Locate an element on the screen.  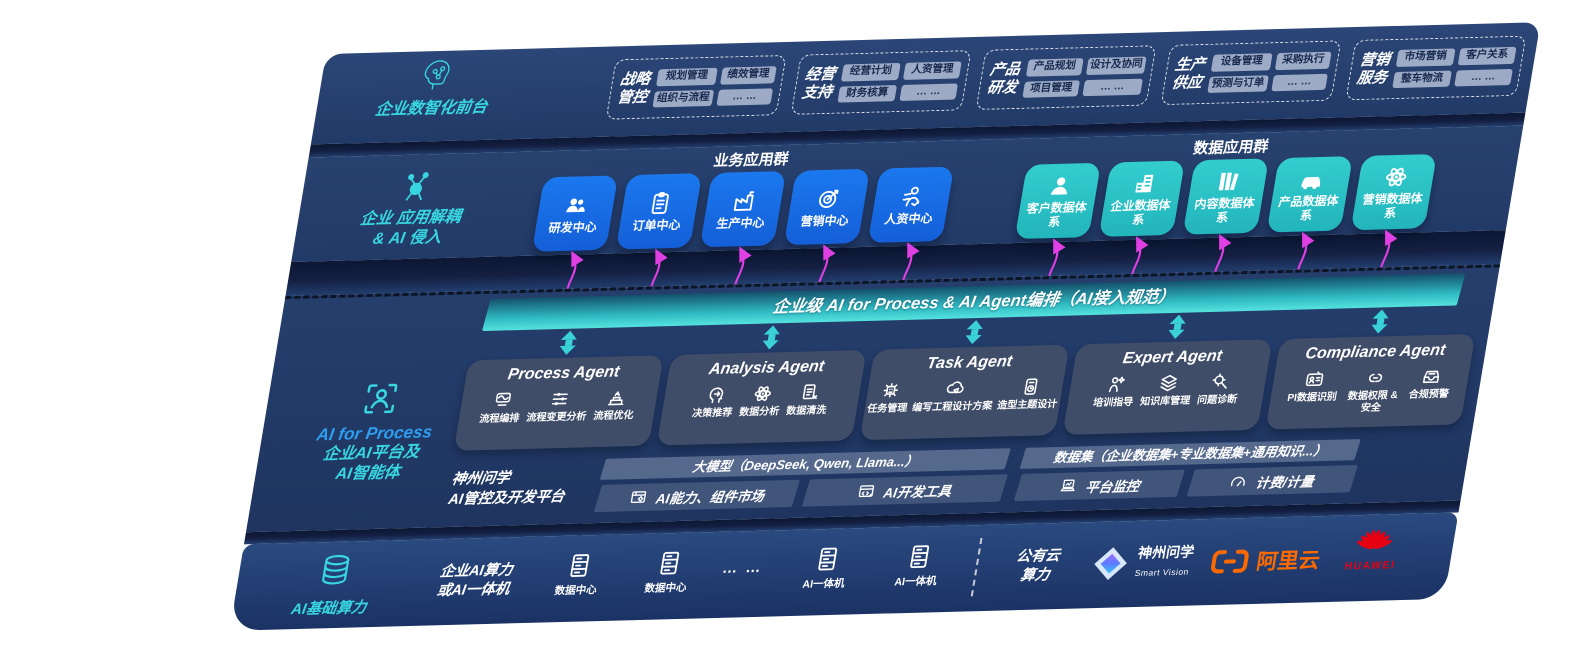
alert-tray-icon is located at coordinates (1432, 376).